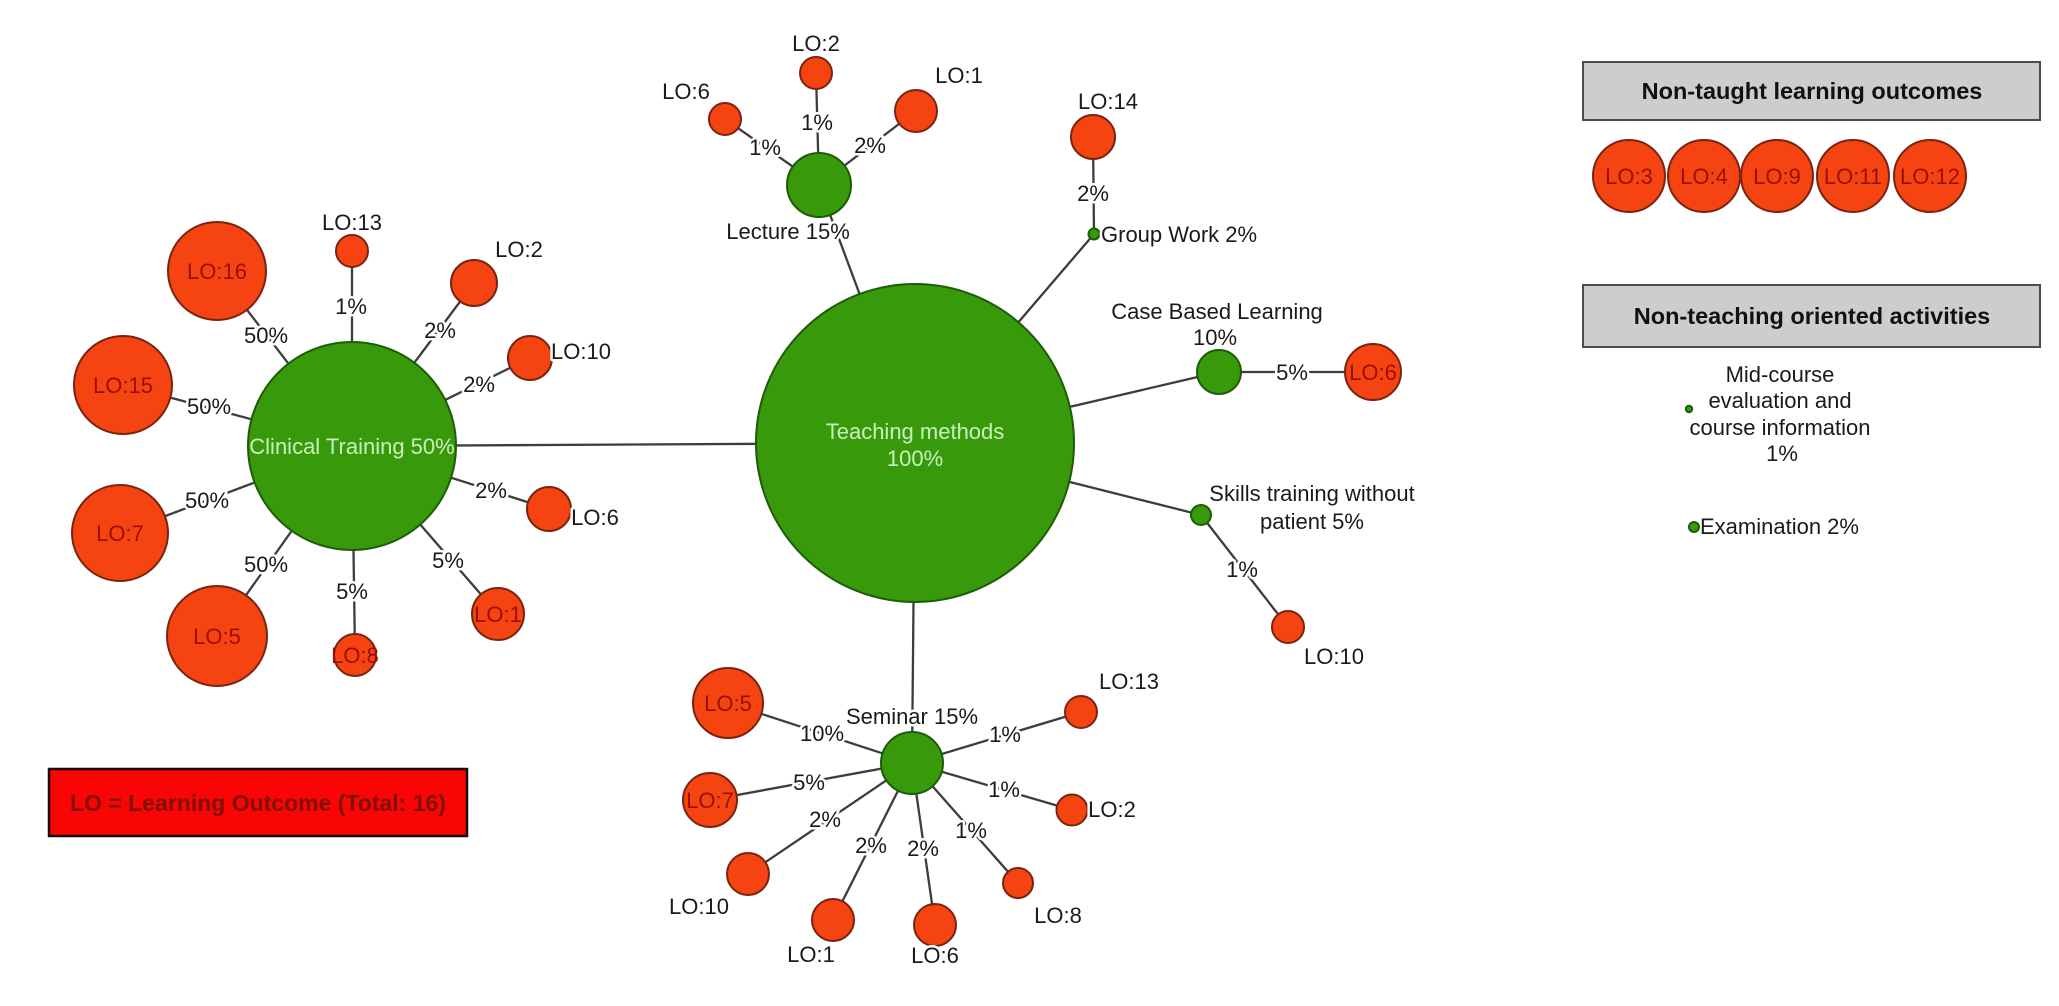 This screenshot has height=1006, width=2059. What do you see at coordinates (1812, 316) in the screenshot?
I see `svg-text:Non-teaching oriented activiti: Non-teaching oriented activities` at bounding box center [1812, 316].